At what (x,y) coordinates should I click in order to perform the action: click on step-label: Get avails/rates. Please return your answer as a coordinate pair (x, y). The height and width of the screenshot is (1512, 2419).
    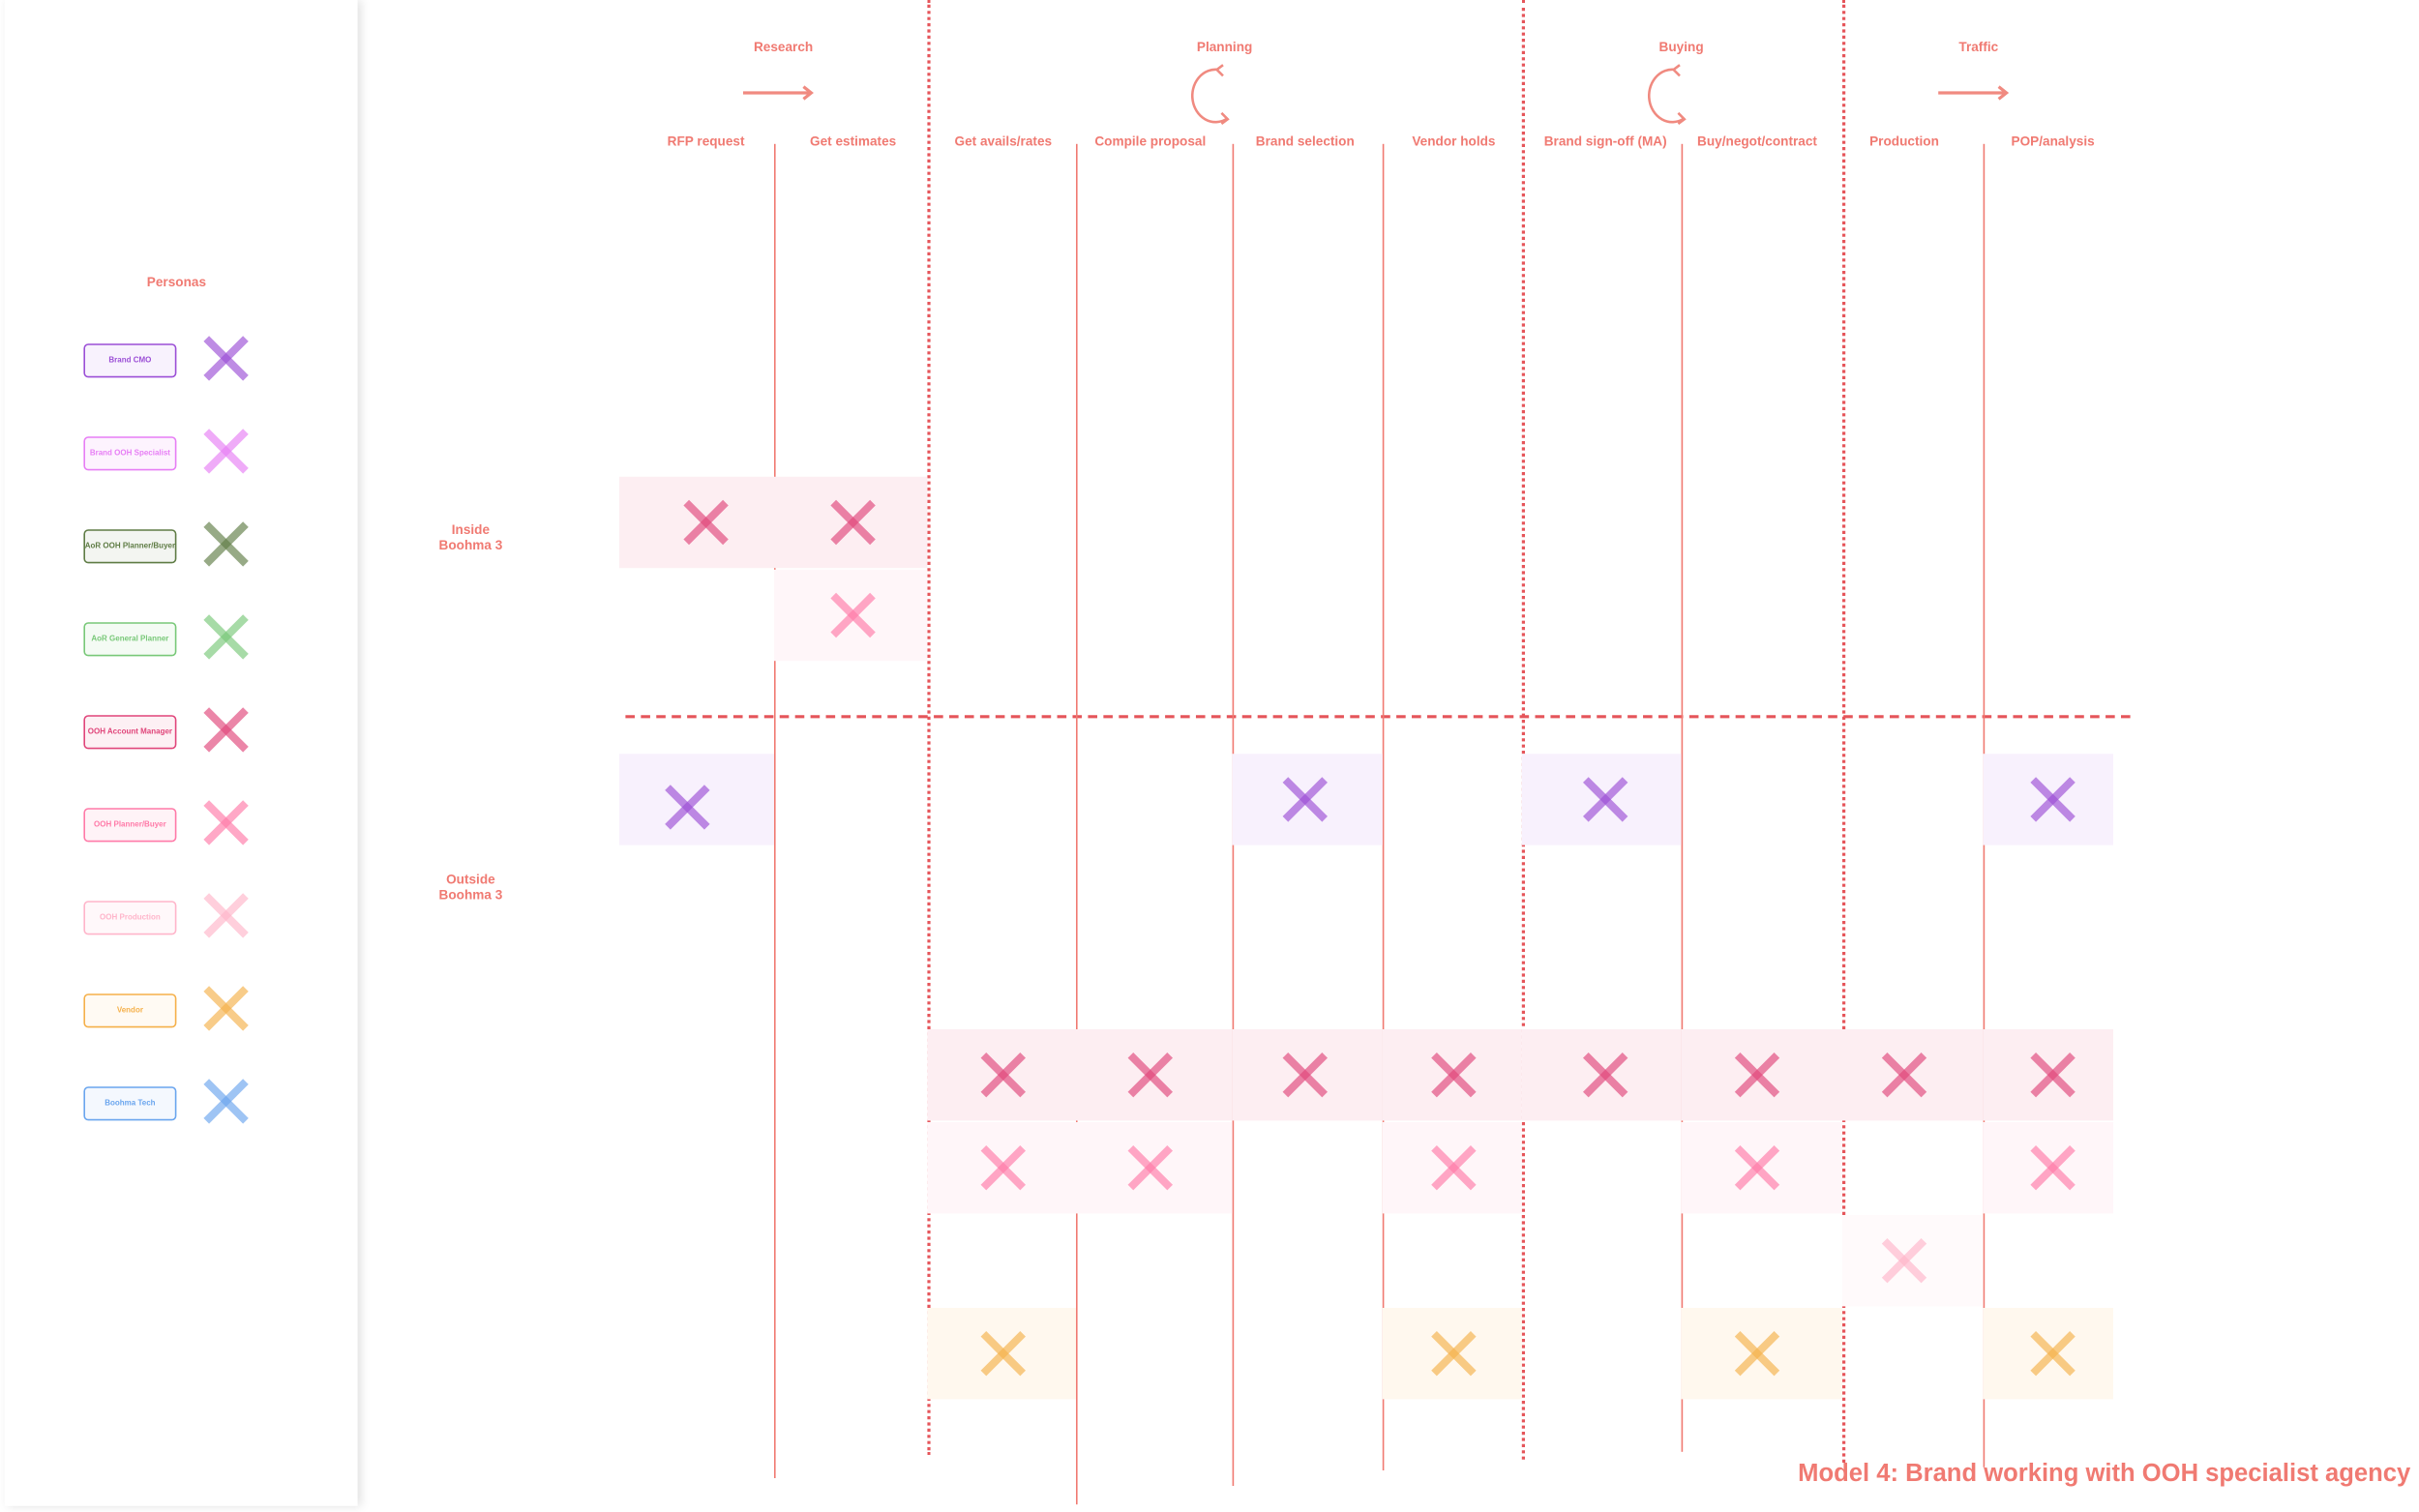
    Looking at the image, I should click on (1003, 141).